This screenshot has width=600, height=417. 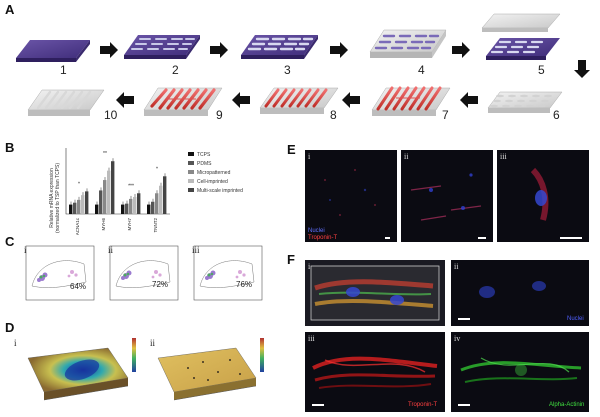 I want to click on x-tick-label: MYH7, so click(x=129, y=224).